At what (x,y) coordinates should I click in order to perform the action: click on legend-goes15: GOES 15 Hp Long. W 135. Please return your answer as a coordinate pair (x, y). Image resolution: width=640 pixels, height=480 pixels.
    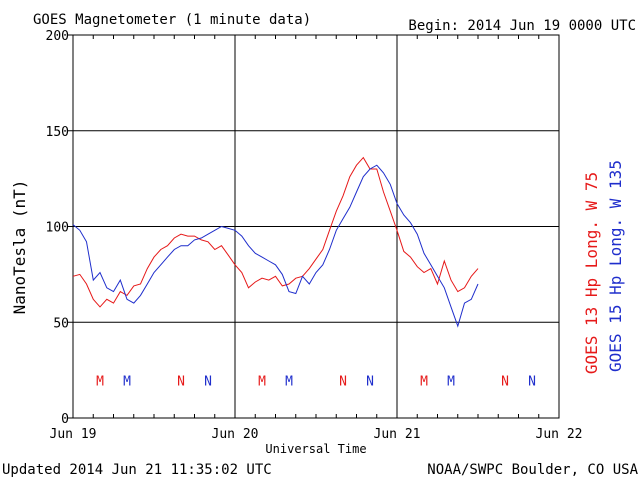
    Looking at the image, I should click on (615, 266).